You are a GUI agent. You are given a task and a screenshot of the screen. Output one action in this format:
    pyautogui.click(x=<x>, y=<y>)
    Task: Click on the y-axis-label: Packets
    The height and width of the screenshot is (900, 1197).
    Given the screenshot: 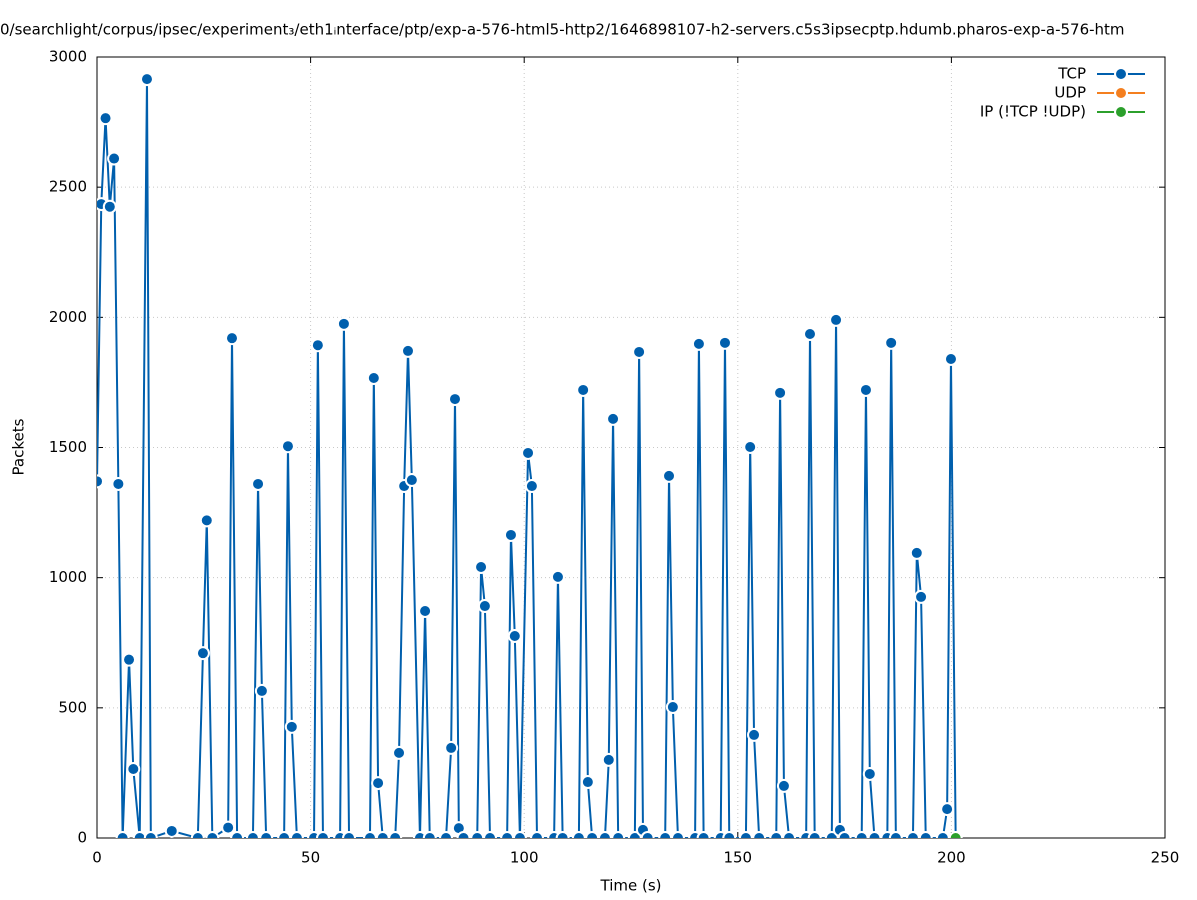 What is the action you would take?
    pyautogui.click(x=19, y=446)
    